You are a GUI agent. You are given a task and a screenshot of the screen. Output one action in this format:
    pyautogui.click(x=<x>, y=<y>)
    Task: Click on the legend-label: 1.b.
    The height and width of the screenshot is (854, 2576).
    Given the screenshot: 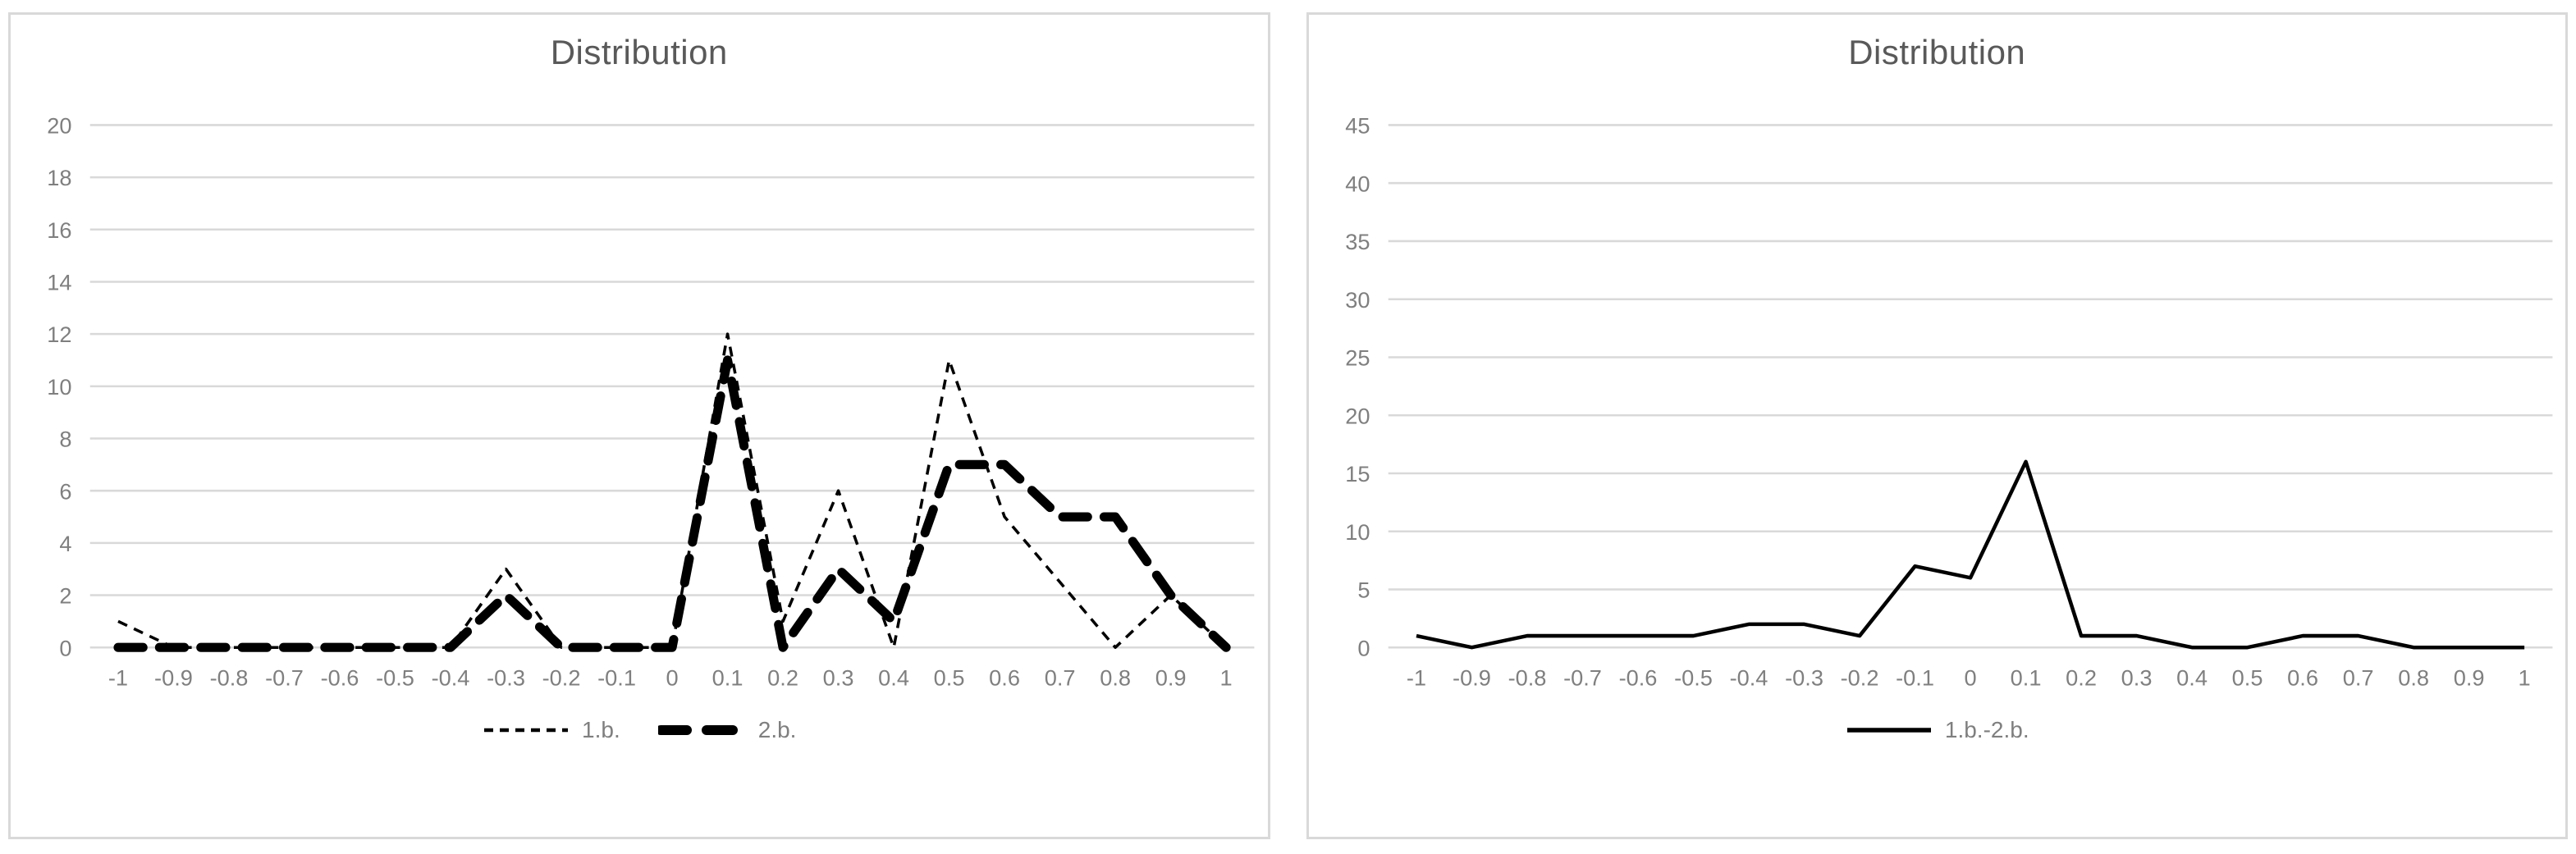 What is the action you would take?
    pyautogui.click(x=601, y=730)
    